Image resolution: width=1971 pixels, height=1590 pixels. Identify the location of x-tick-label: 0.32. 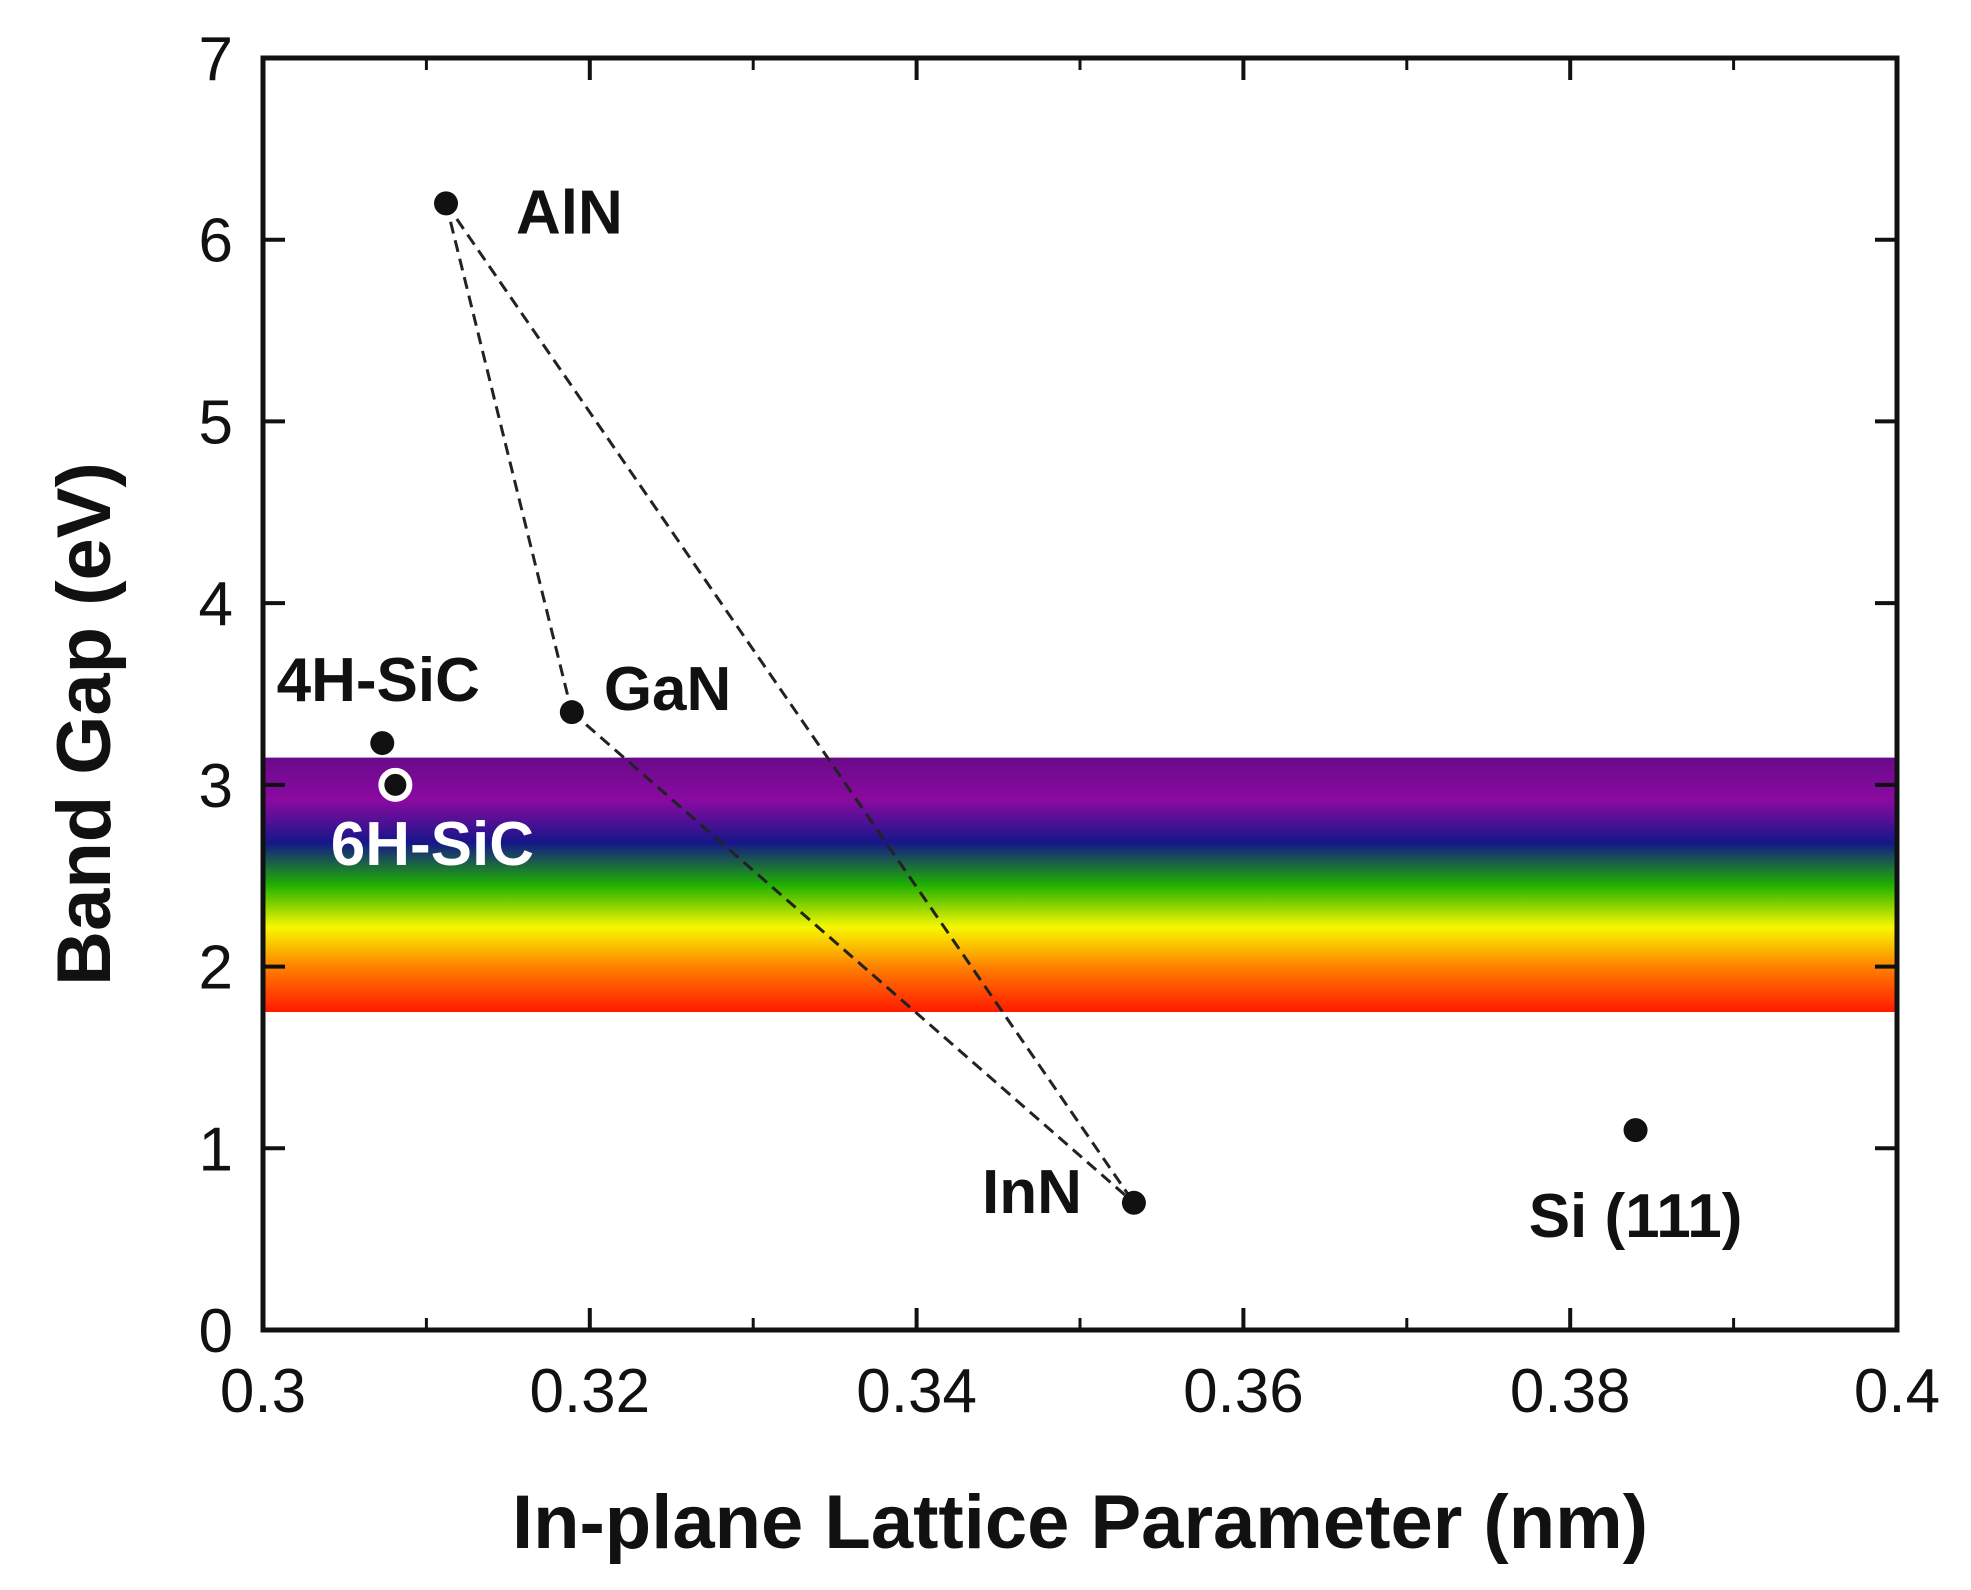
(589, 1391).